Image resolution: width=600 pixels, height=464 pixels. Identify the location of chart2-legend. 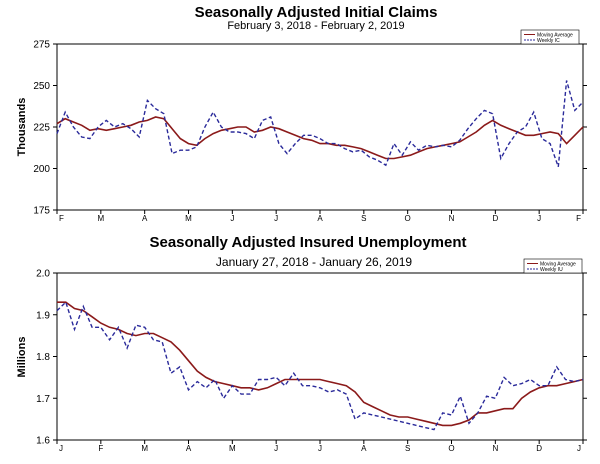
(553, 266).